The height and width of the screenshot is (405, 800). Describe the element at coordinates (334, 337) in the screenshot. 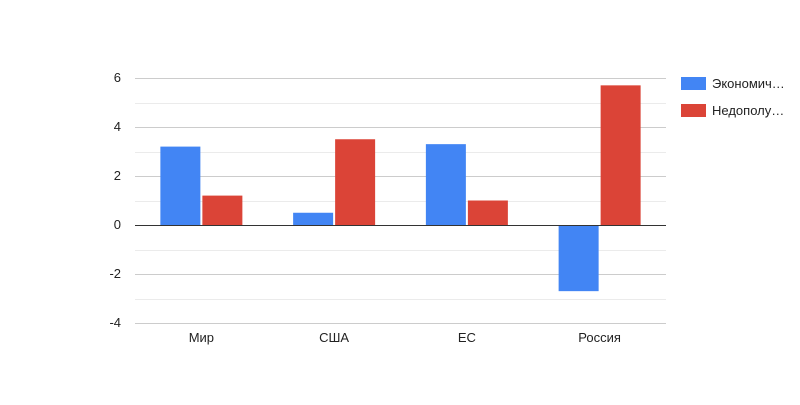

I see `x-tick-label: США` at that location.